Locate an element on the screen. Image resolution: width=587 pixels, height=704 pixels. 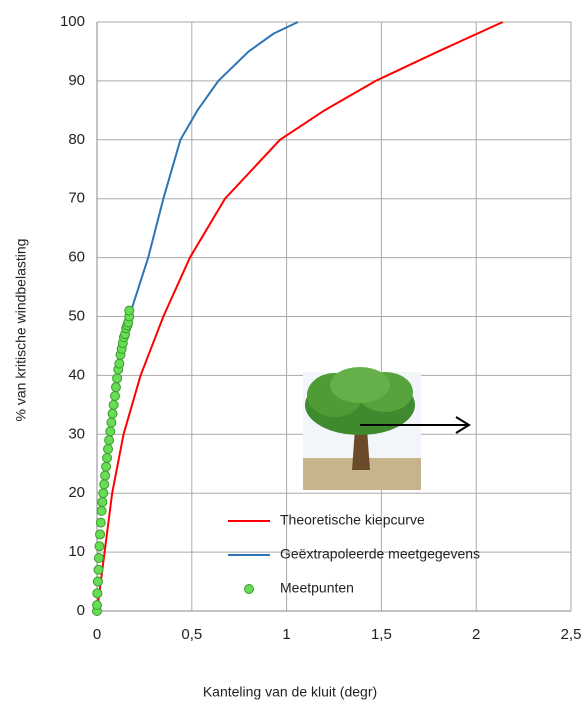
series-line is located at coordinates (213, 169).